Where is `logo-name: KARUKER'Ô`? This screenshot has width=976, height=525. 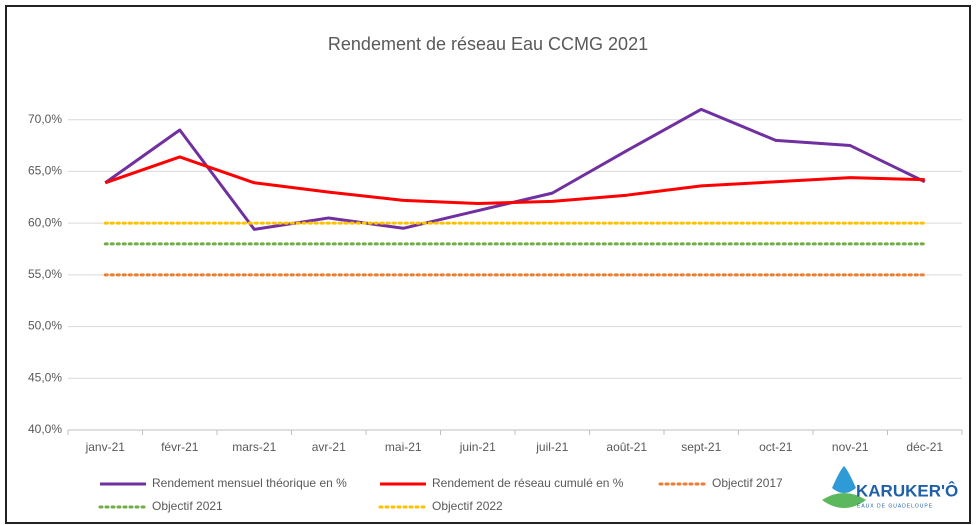
logo-name: KARUKER'Ô is located at coordinates (907, 490).